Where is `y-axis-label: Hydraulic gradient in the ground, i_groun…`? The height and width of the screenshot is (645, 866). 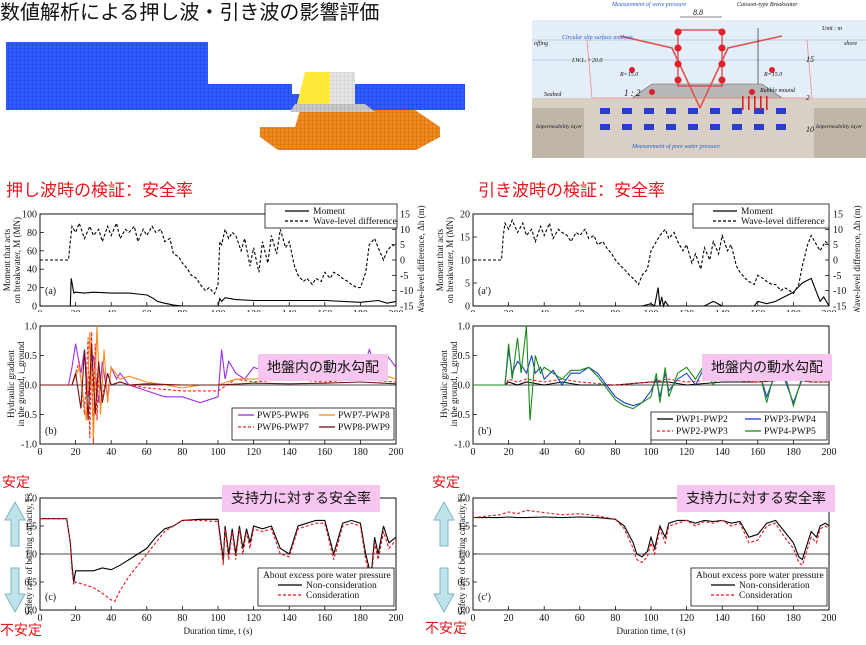
y-axis-label: Hydraulic gradient in the ground, i_groun… is located at coordinates (449, 383).